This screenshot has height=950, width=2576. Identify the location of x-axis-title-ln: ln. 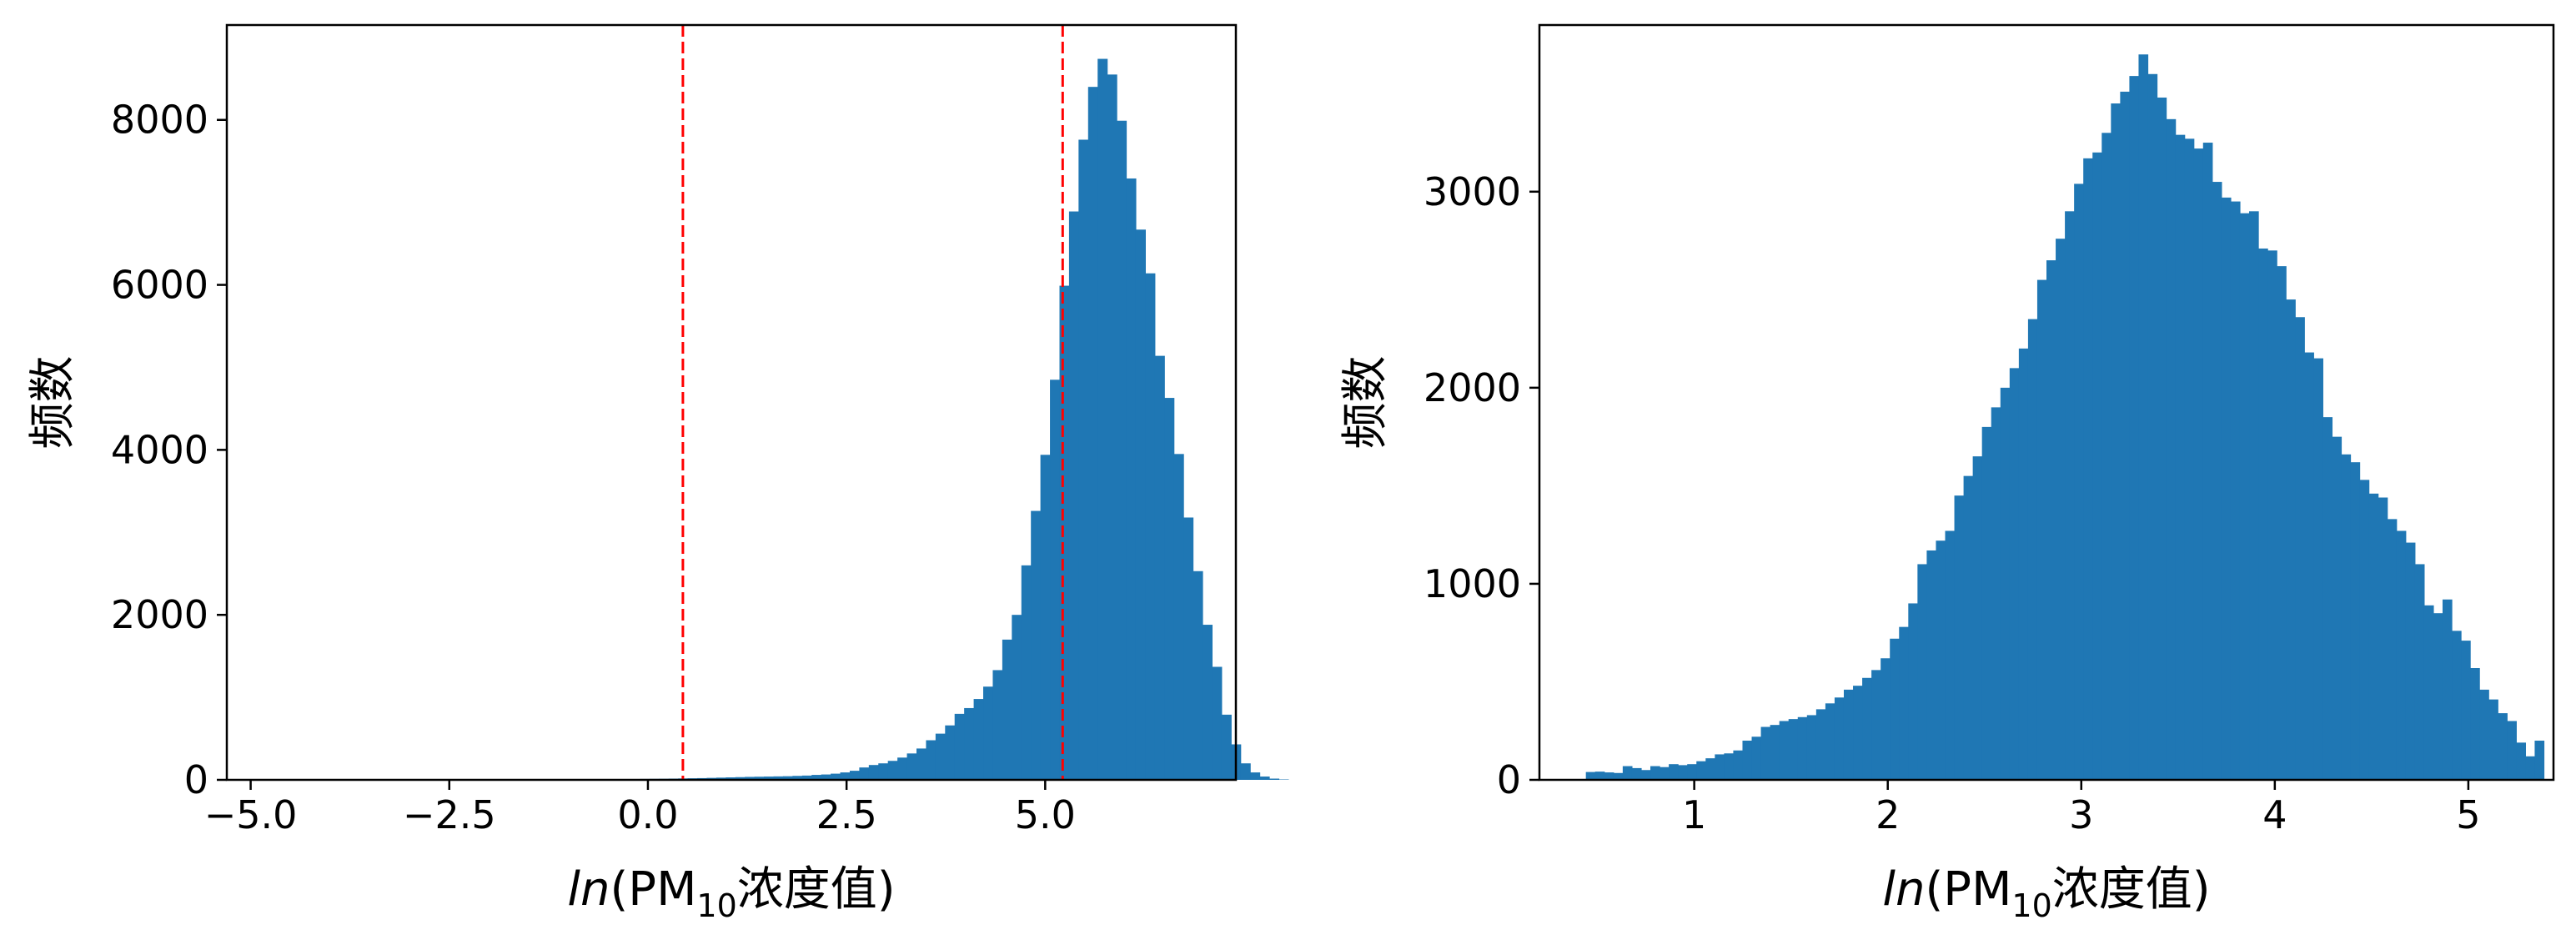
(1903, 889).